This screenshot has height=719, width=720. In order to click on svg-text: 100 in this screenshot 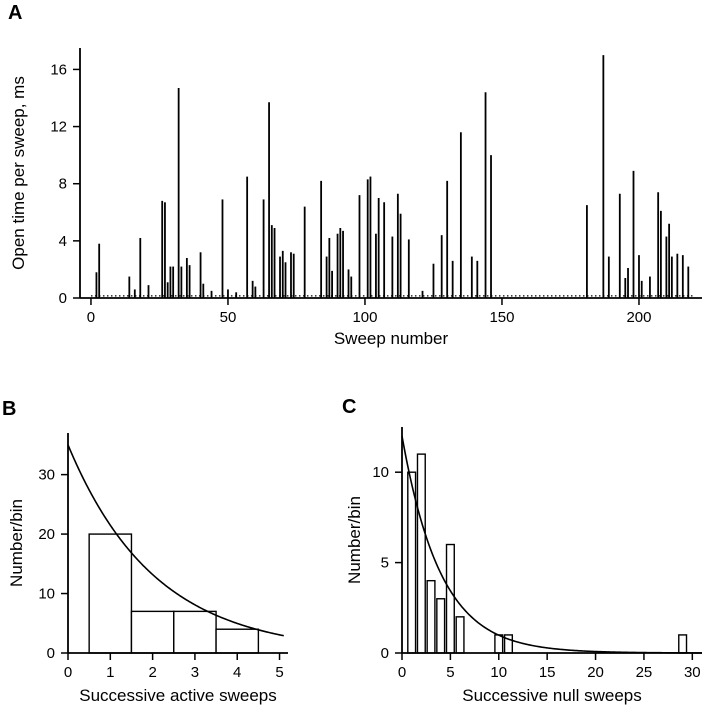, I will do `click(364, 317)`.